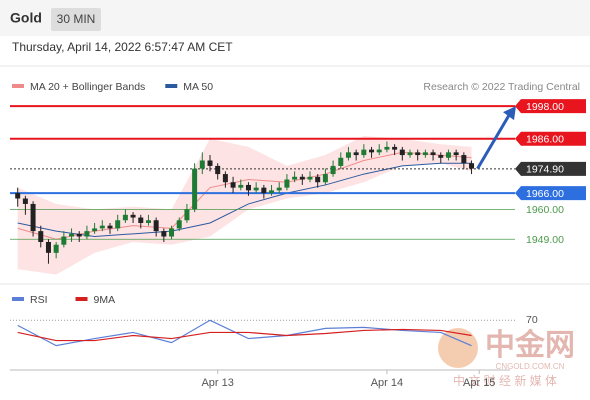 The height and width of the screenshot is (400, 590). I want to click on symbol: Gold, so click(26, 18).